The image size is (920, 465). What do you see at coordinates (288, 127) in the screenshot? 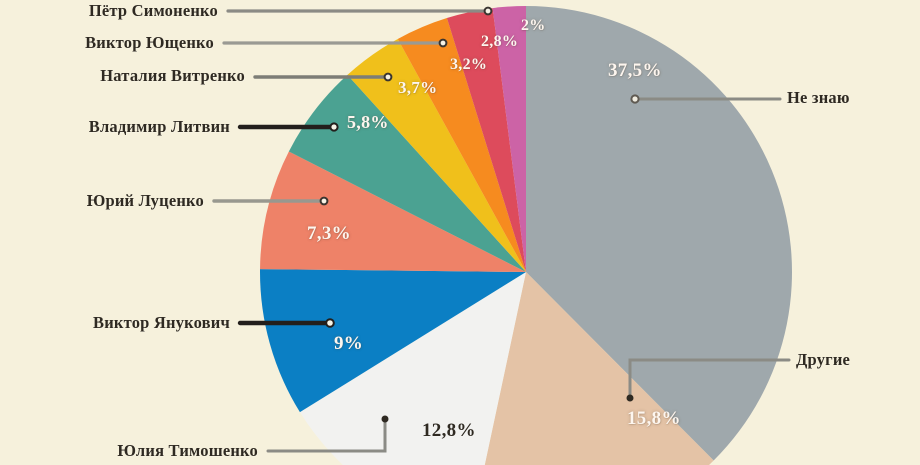
I see `leader-line-litvin` at bounding box center [288, 127].